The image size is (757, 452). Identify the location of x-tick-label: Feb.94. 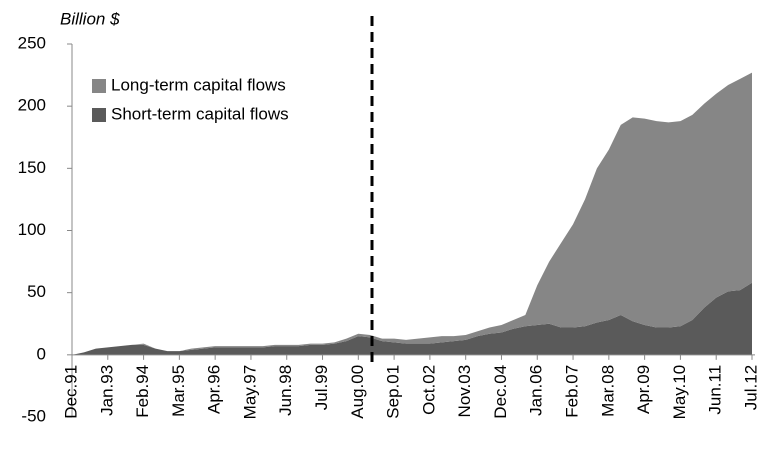
(142, 391).